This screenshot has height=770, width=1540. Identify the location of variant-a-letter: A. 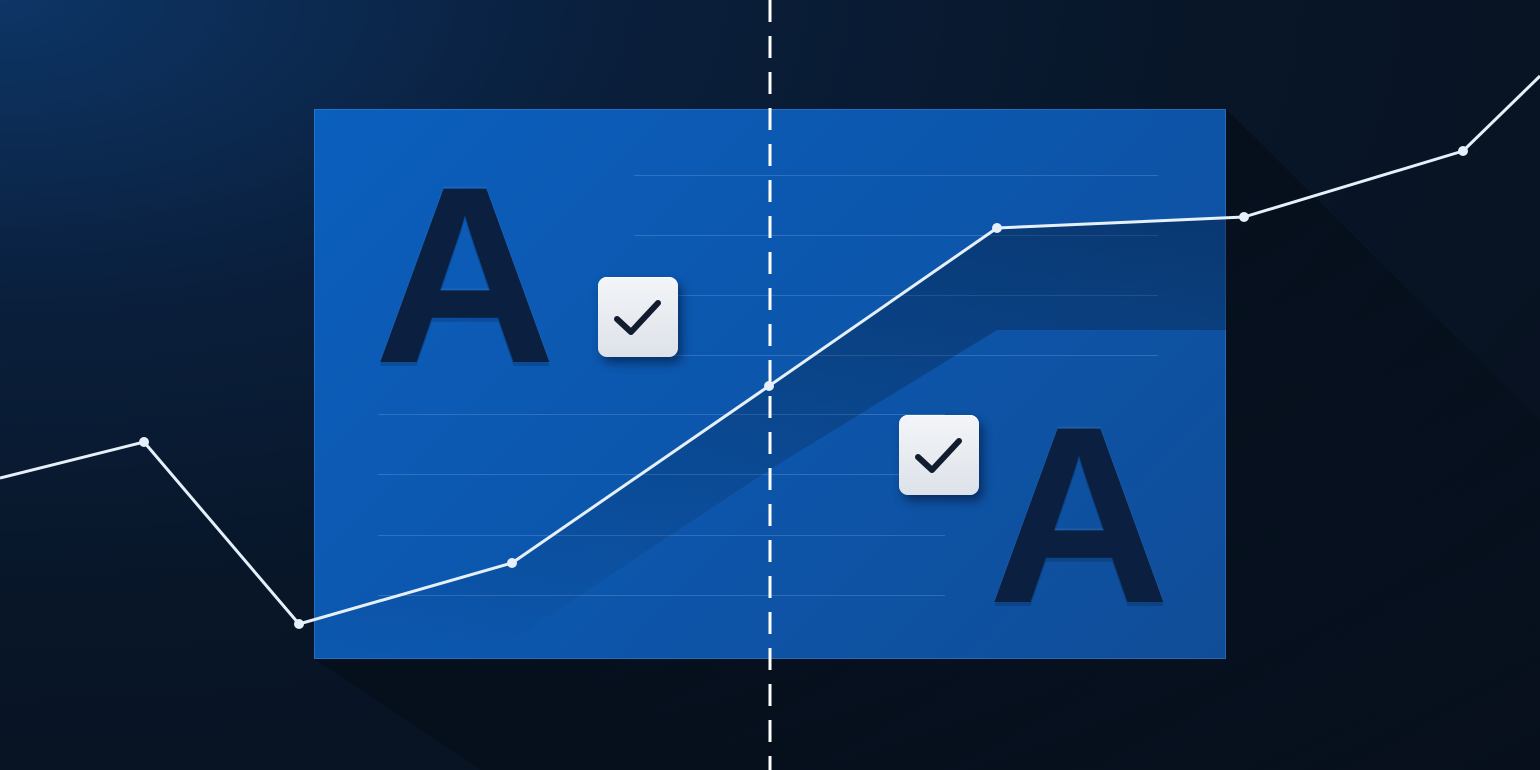
(465, 275).